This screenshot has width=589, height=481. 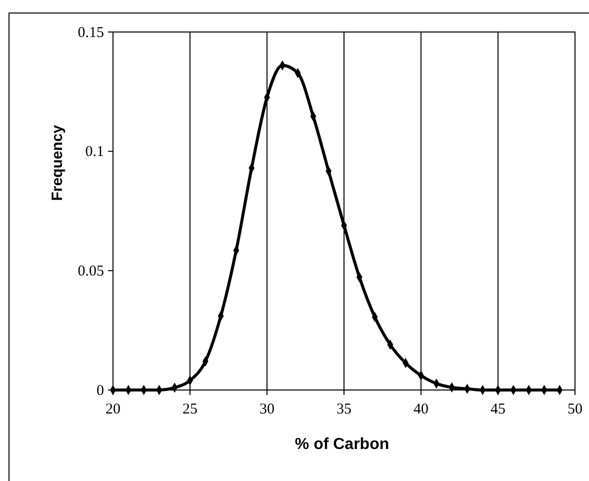 What do you see at coordinates (113, 410) in the screenshot?
I see `x-tick-label: 20` at bounding box center [113, 410].